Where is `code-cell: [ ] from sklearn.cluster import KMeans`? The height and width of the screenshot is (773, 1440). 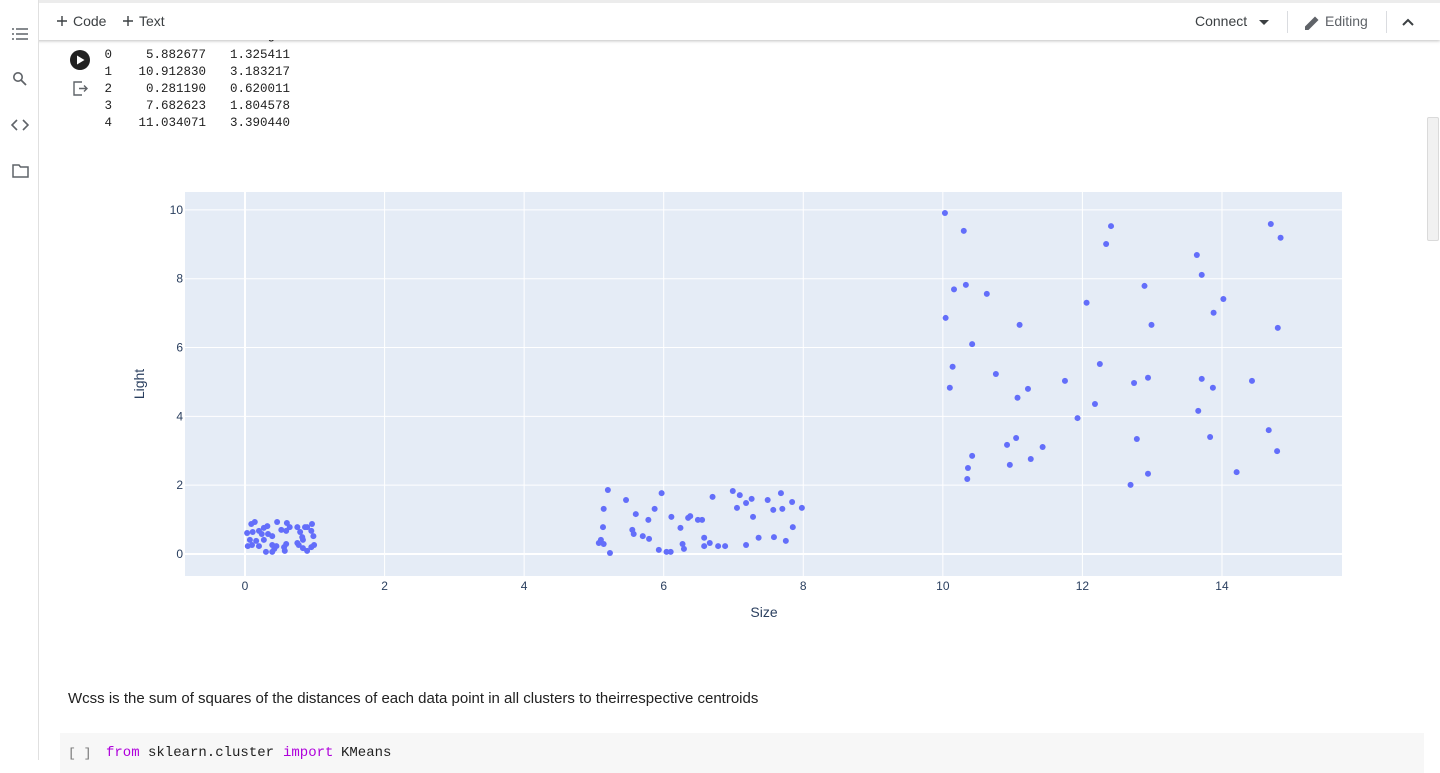
code-cell: [ ] from sklearn.cluster import KMeans is located at coordinates (742, 753).